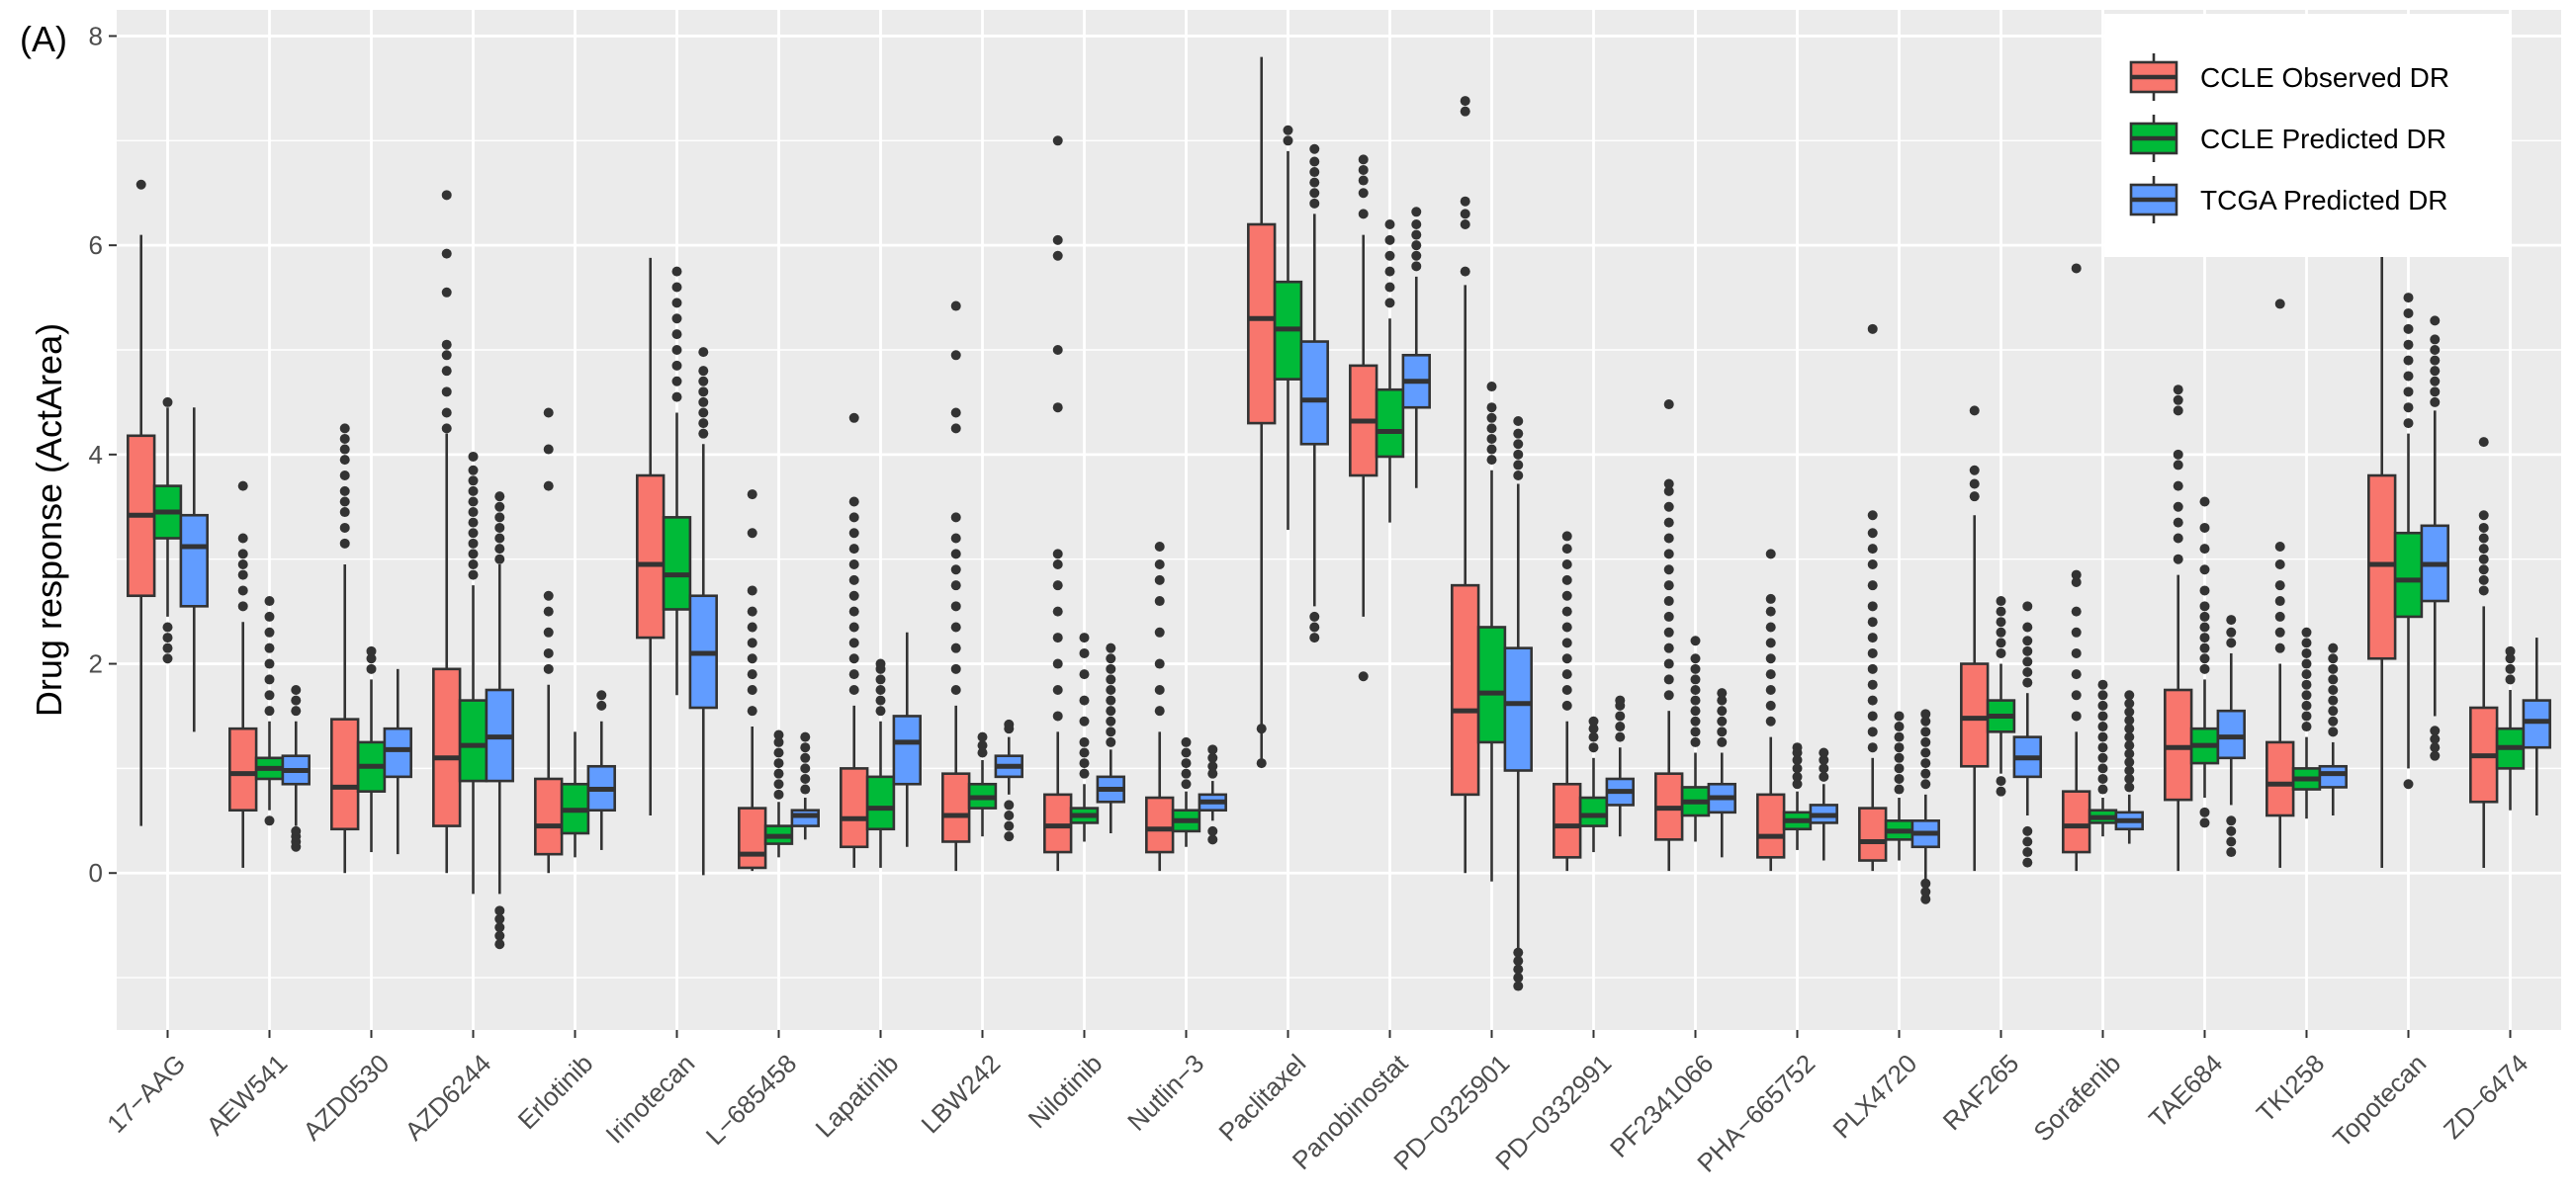 This screenshot has height=1199, width=2576. Describe the element at coordinates (2324, 200) in the screenshot. I see `legend-label: TCGA Predicted DR` at that location.